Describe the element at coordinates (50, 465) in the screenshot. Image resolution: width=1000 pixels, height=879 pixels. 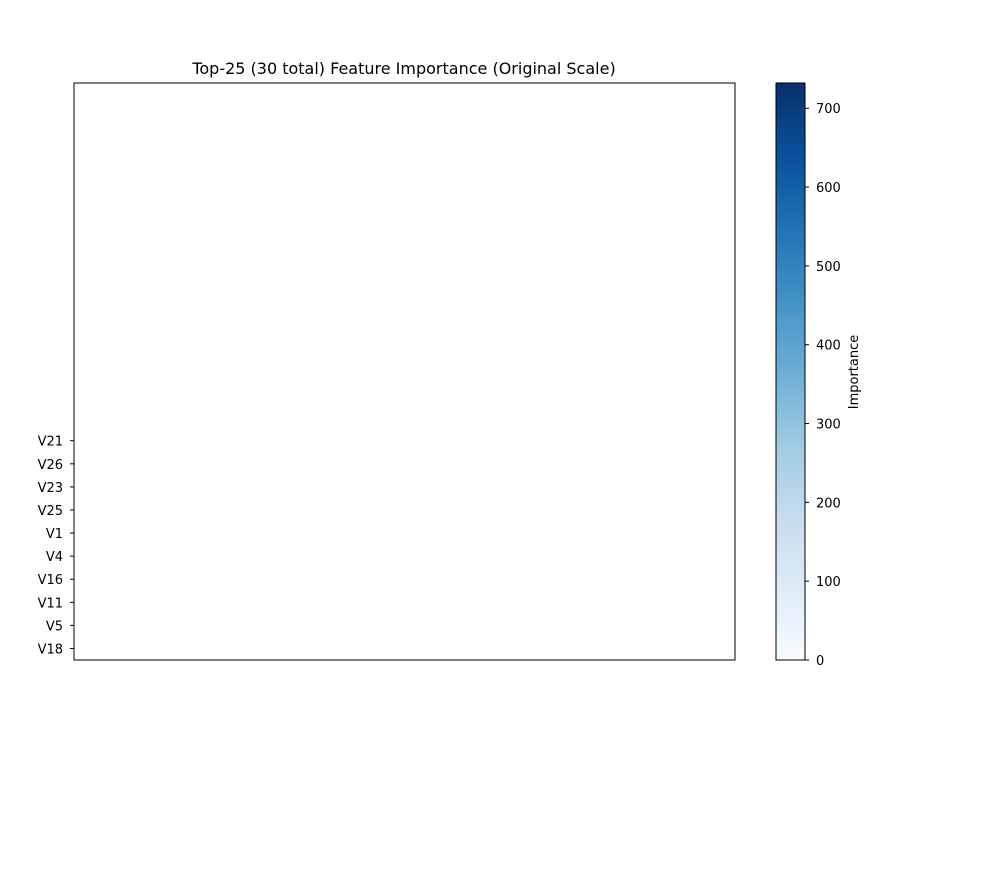
I see `y-tick-label: V26` at that location.